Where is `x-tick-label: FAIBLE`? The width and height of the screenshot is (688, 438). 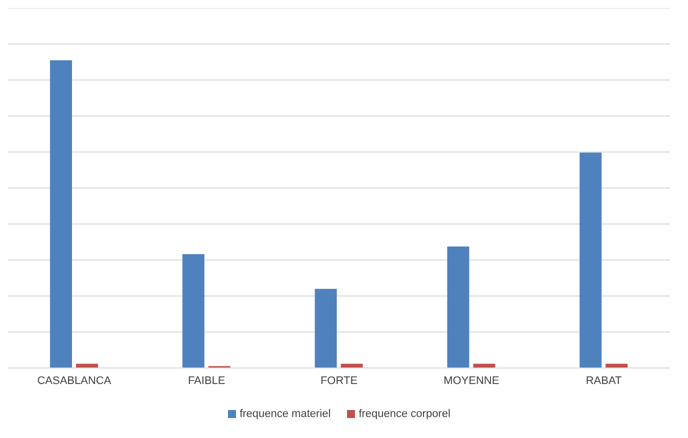
x-tick-label: FAIBLE is located at coordinates (207, 380).